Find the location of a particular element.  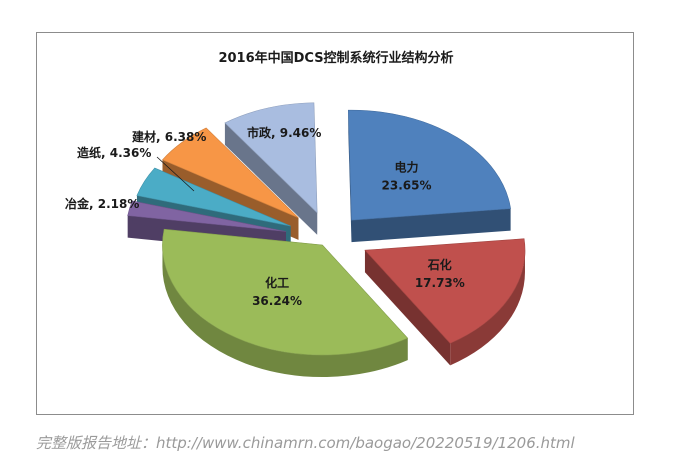

slice-label: 冶金, 2.18% is located at coordinates (102, 203).